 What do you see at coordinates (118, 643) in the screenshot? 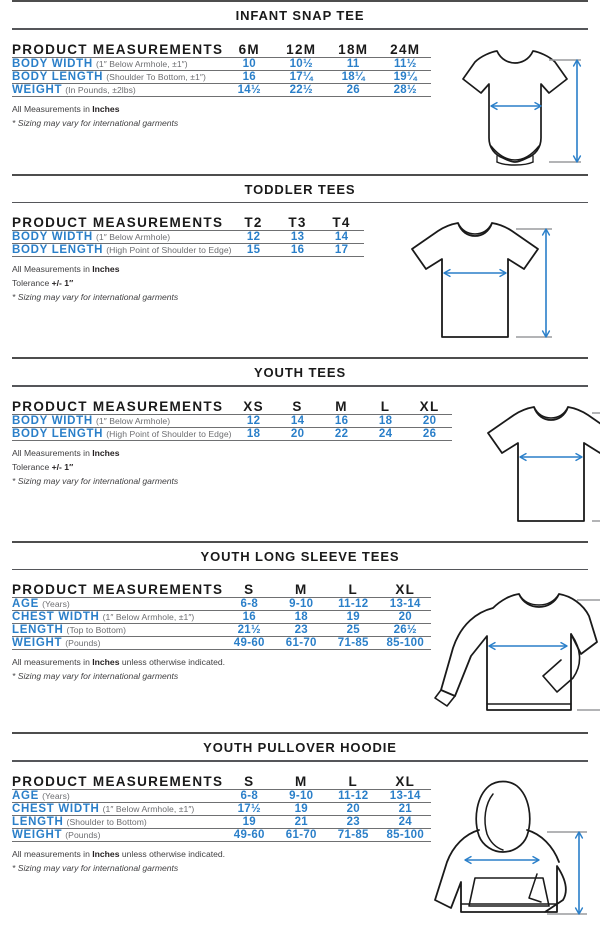
I see `row-label: WEIGHT (Pounds)` at bounding box center [118, 643].